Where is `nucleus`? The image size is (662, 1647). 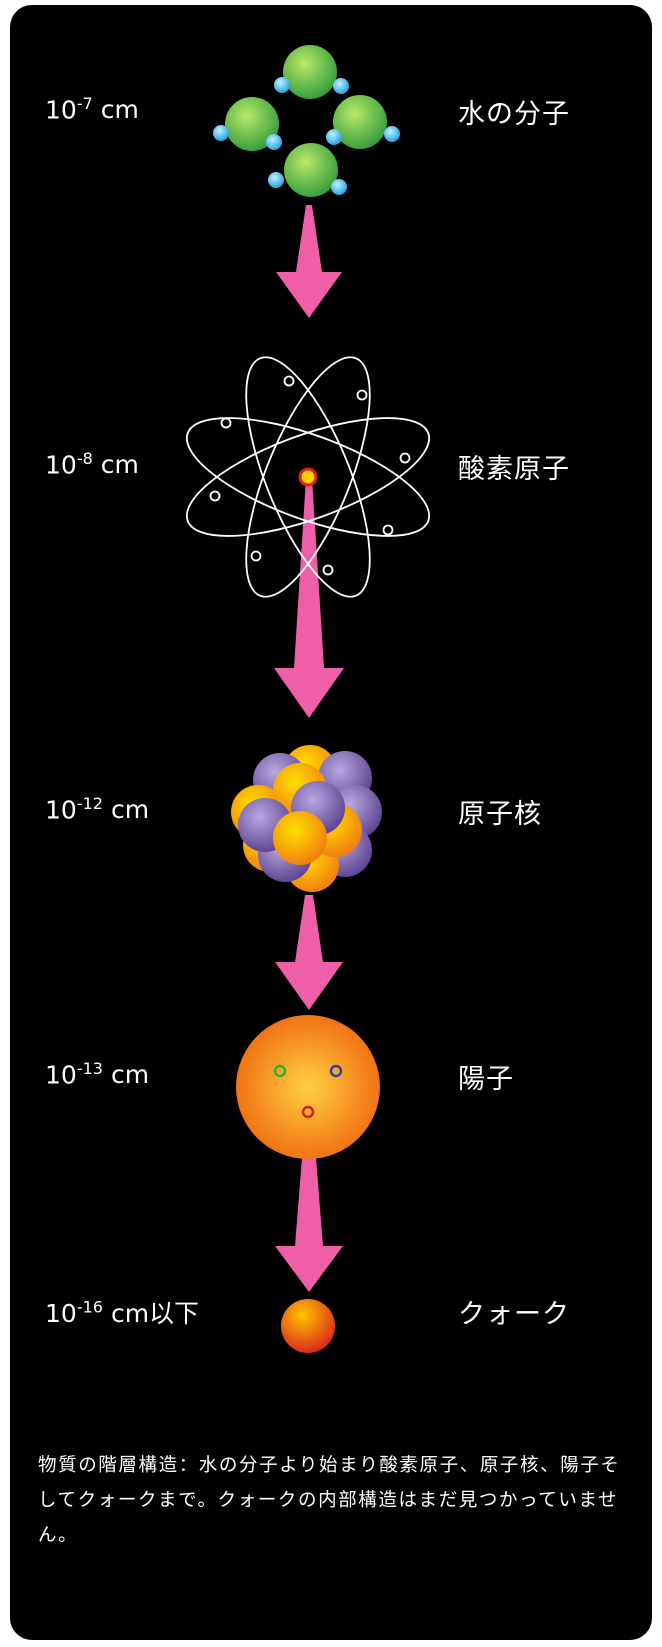 nucleus is located at coordinates (306, 818).